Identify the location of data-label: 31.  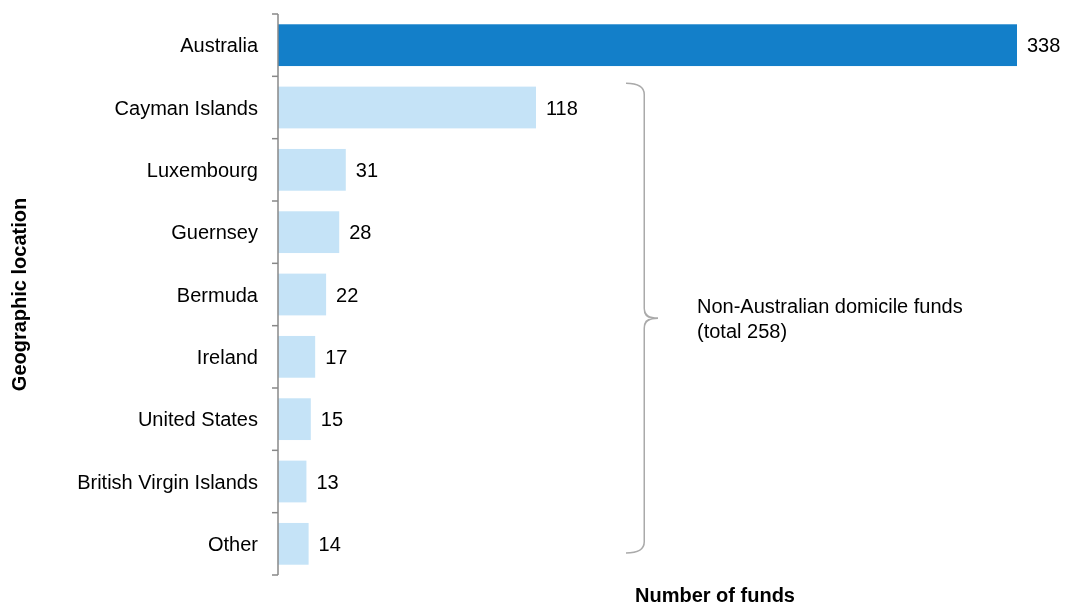
(367, 169).